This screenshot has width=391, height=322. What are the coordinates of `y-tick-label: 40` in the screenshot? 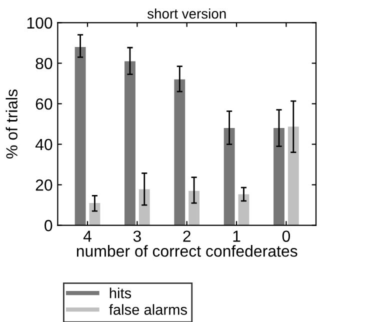 It's located at (43, 144).